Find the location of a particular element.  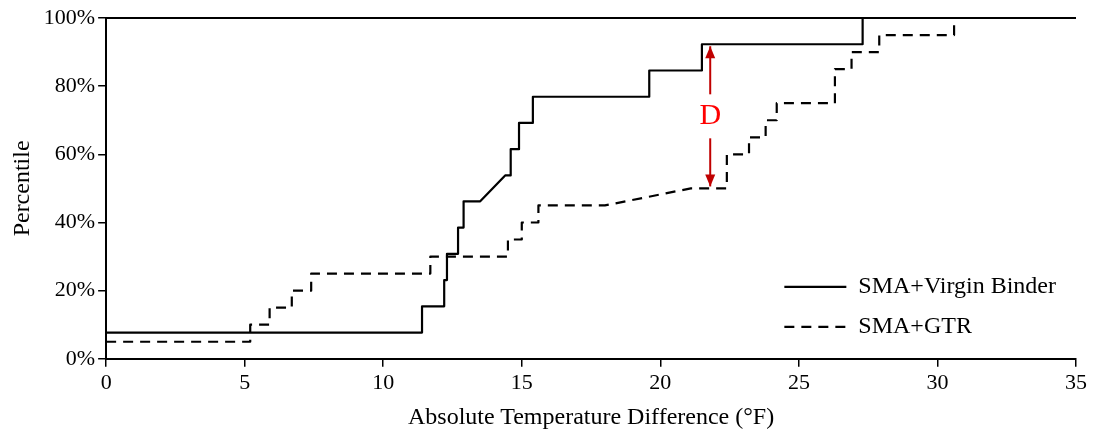

x-axis-title: Absolute Temperature Difference (°F) is located at coordinates (591, 415).